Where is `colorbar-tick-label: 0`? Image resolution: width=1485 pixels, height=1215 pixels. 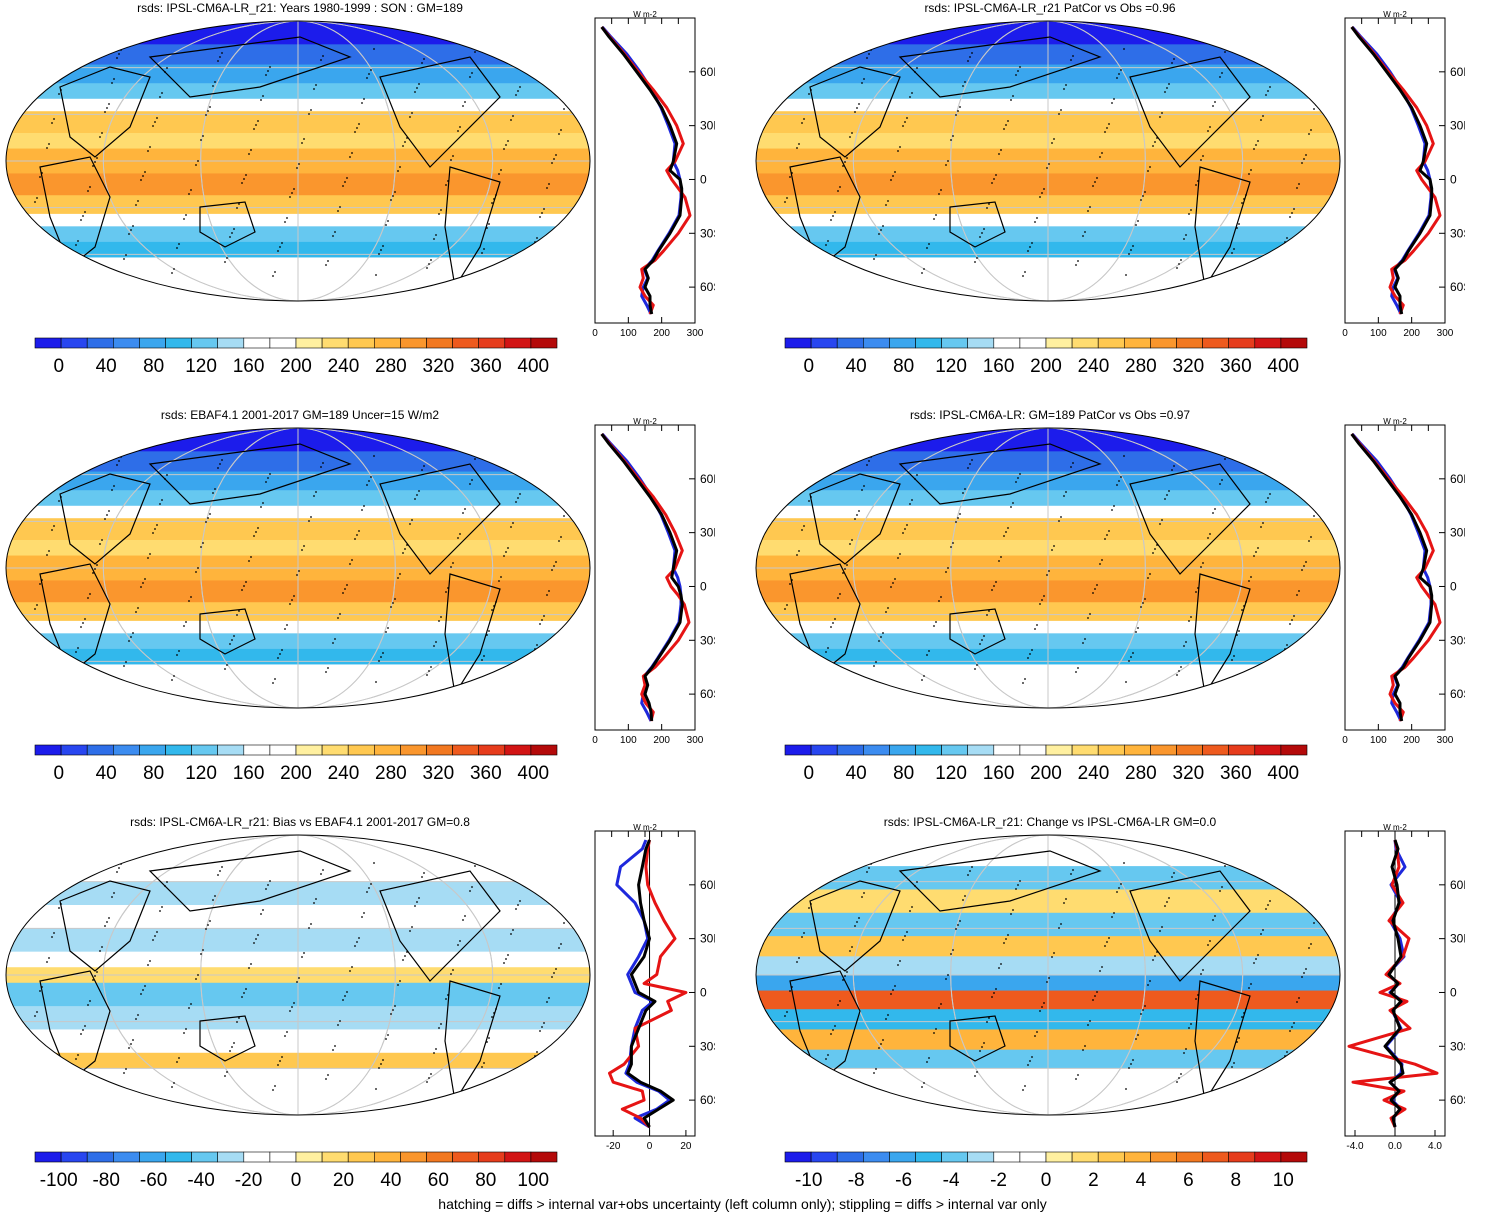
colorbar-tick-label: 0 is located at coordinates (808, 773).